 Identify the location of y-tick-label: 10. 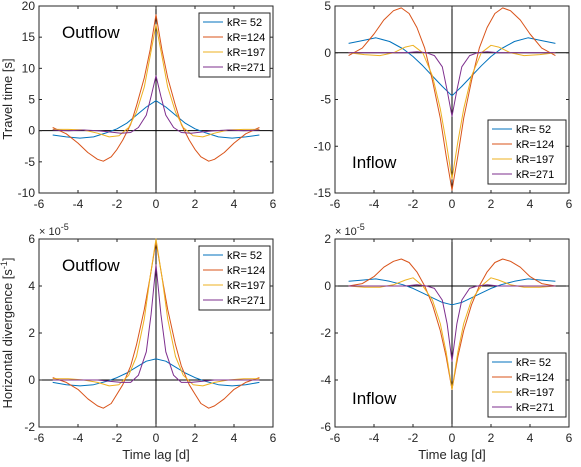
(29, 68).